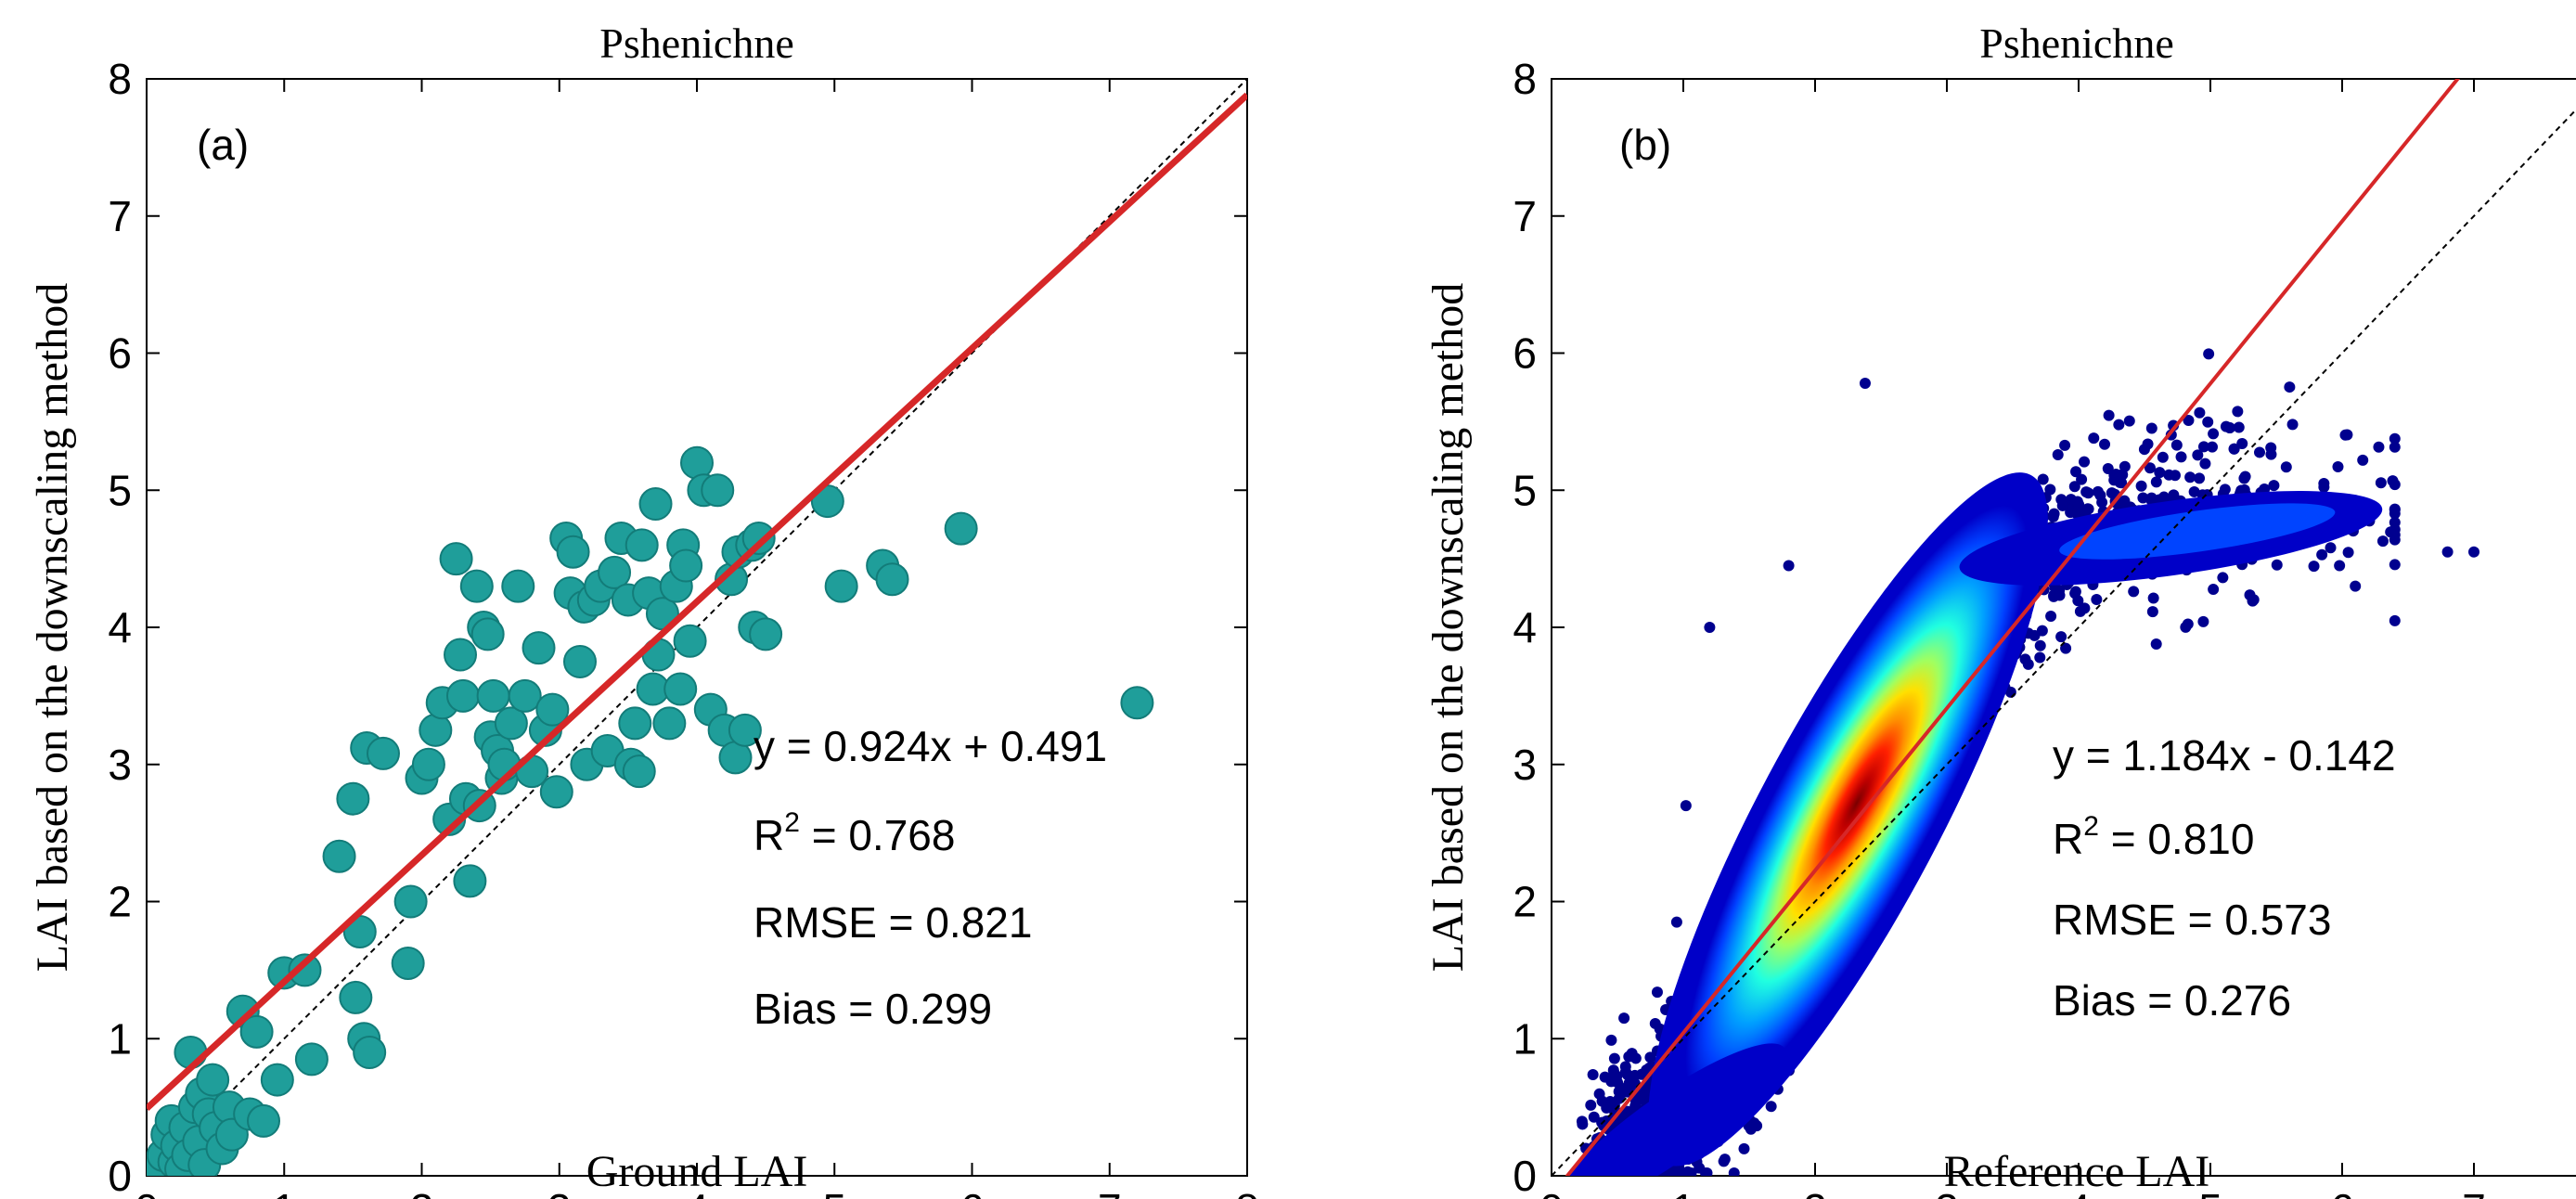  What do you see at coordinates (854, 833) in the screenshot?
I see `r-squared-a: R2 = 0.768` at bounding box center [854, 833].